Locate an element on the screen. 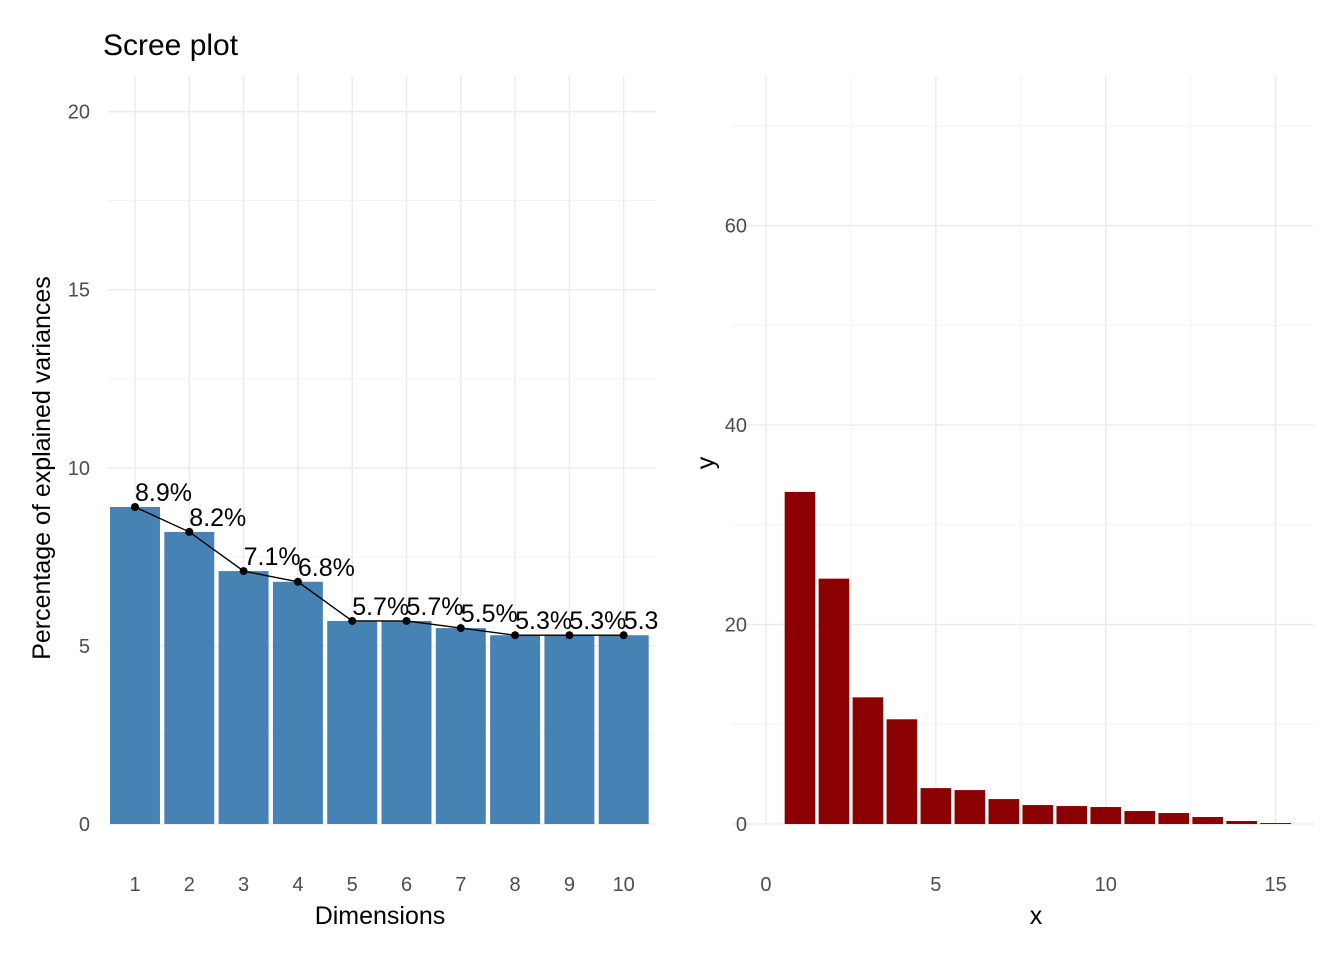  x-tick-label: 6 is located at coordinates (406, 885).